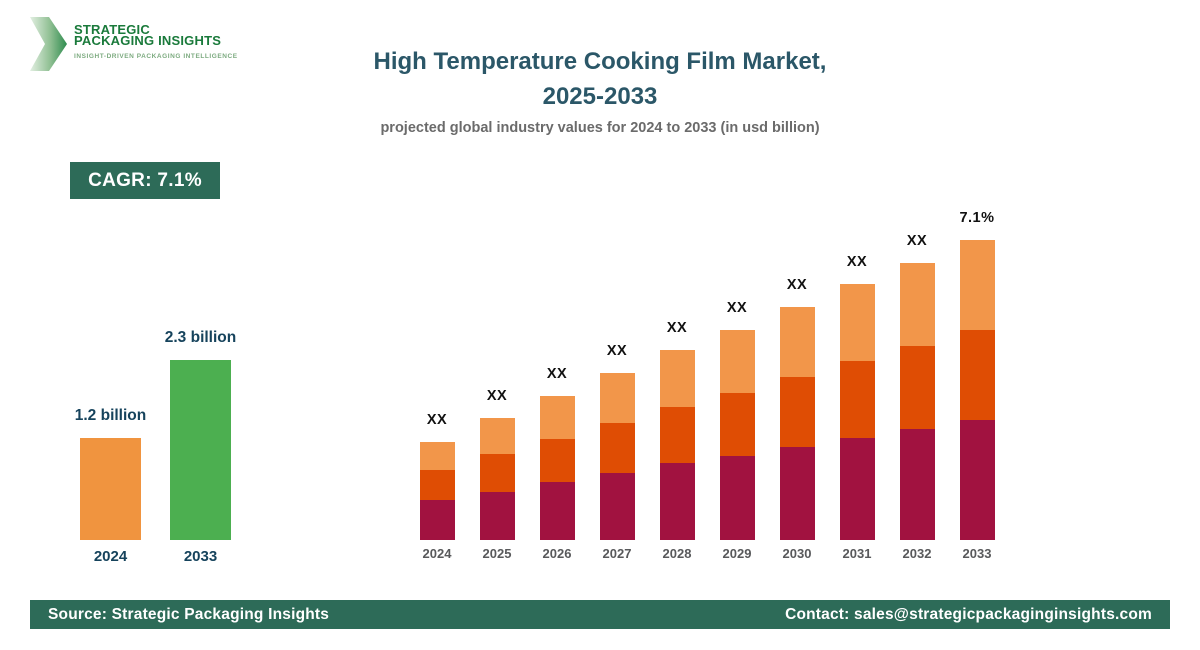 The image size is (1200, 650). Describe the element at coordinates (617, 398) in the screenshot. I see `stacked-bar-2027-top-segment` at that location.